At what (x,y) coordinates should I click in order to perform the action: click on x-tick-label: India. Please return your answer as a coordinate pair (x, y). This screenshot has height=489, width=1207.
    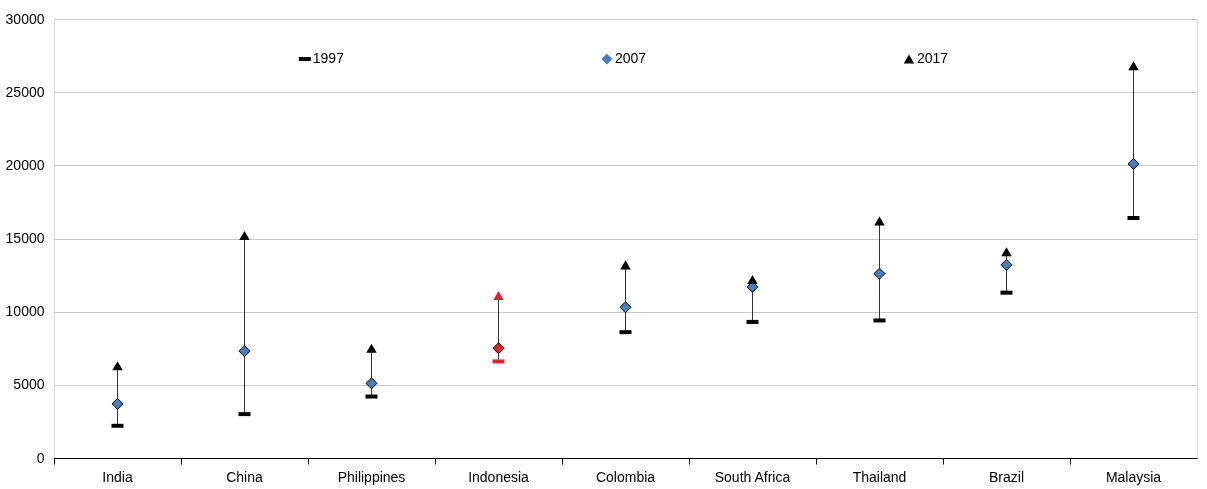
    Looking at the image, I should click on (117, 476).